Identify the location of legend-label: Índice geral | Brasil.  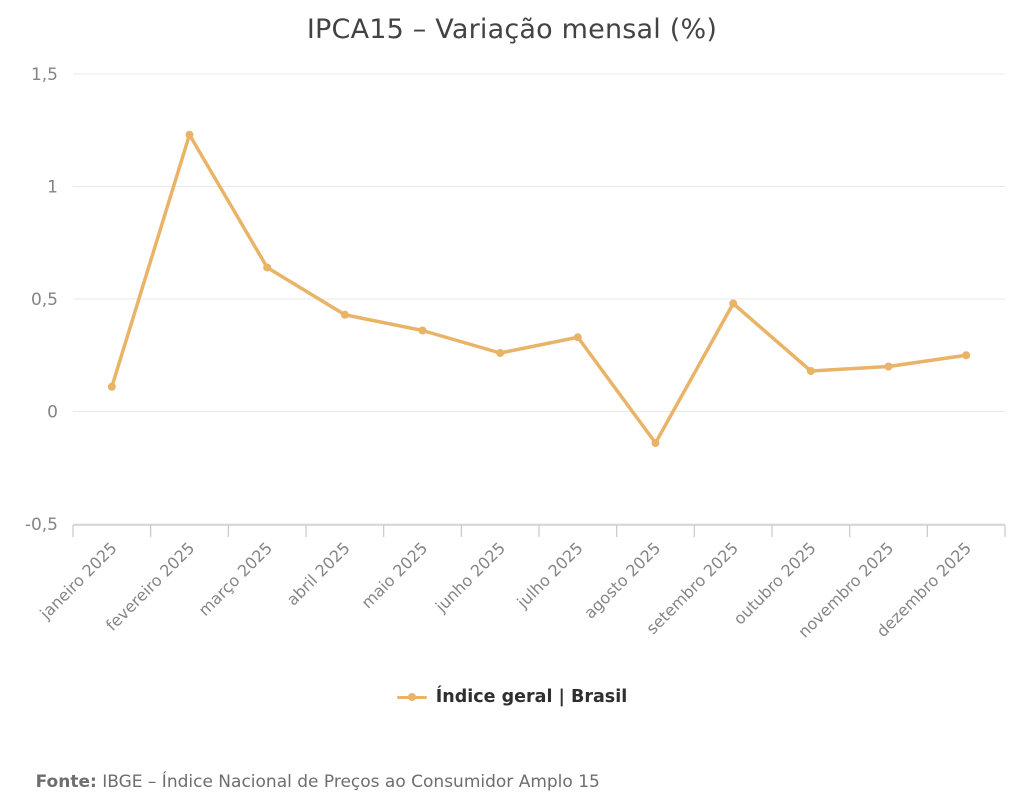
(531, 697).